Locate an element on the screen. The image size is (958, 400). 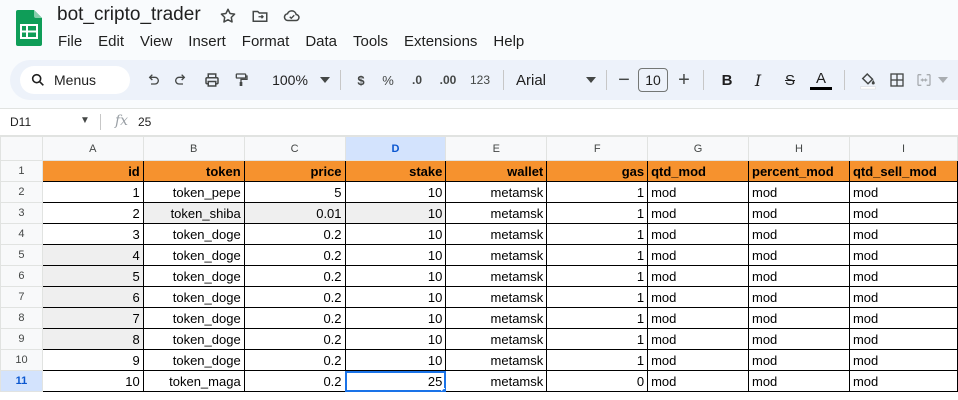
formula-input: 25 is located at coordinates (145, 122).